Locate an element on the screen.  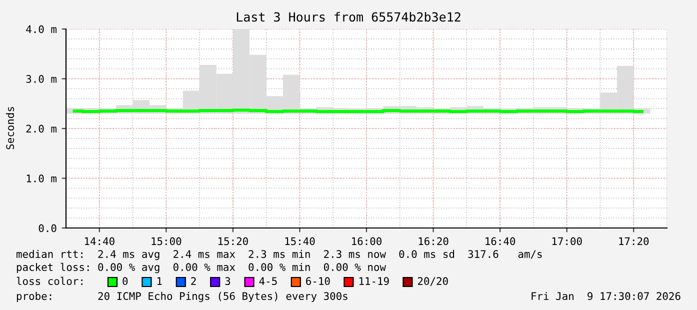
y-tick-label: 3.0 m is located at coordinates (41, 79).